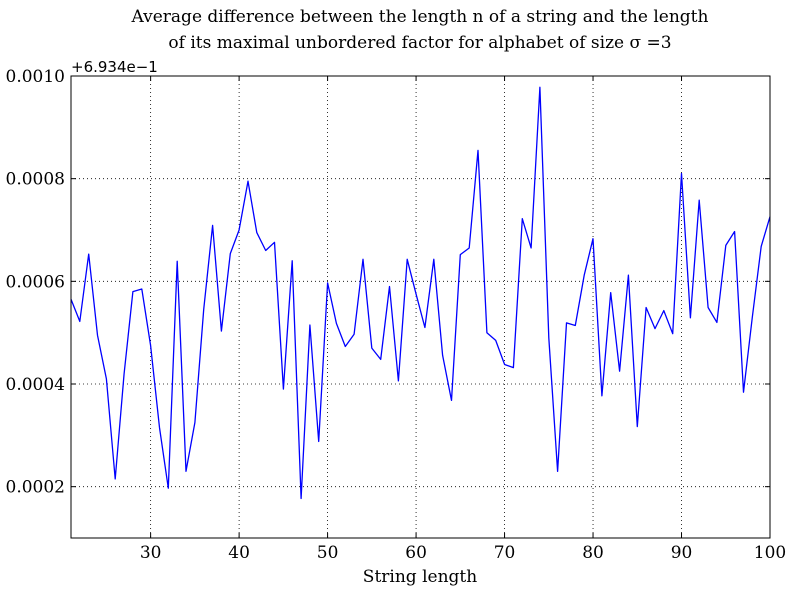 Image resolution: width=800 pixels, height=600 pixels. I want to click on x-tick-label: 60, so click(416, 553).